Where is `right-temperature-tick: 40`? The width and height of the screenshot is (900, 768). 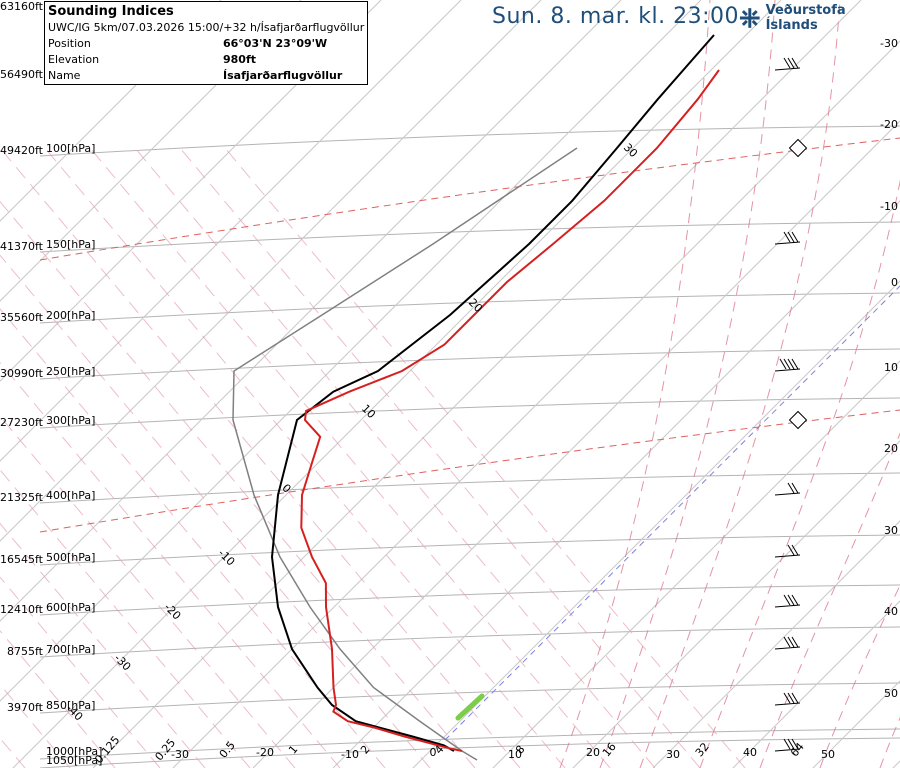
right-temperature-tick: 40 is located at coordinates (891, 611).